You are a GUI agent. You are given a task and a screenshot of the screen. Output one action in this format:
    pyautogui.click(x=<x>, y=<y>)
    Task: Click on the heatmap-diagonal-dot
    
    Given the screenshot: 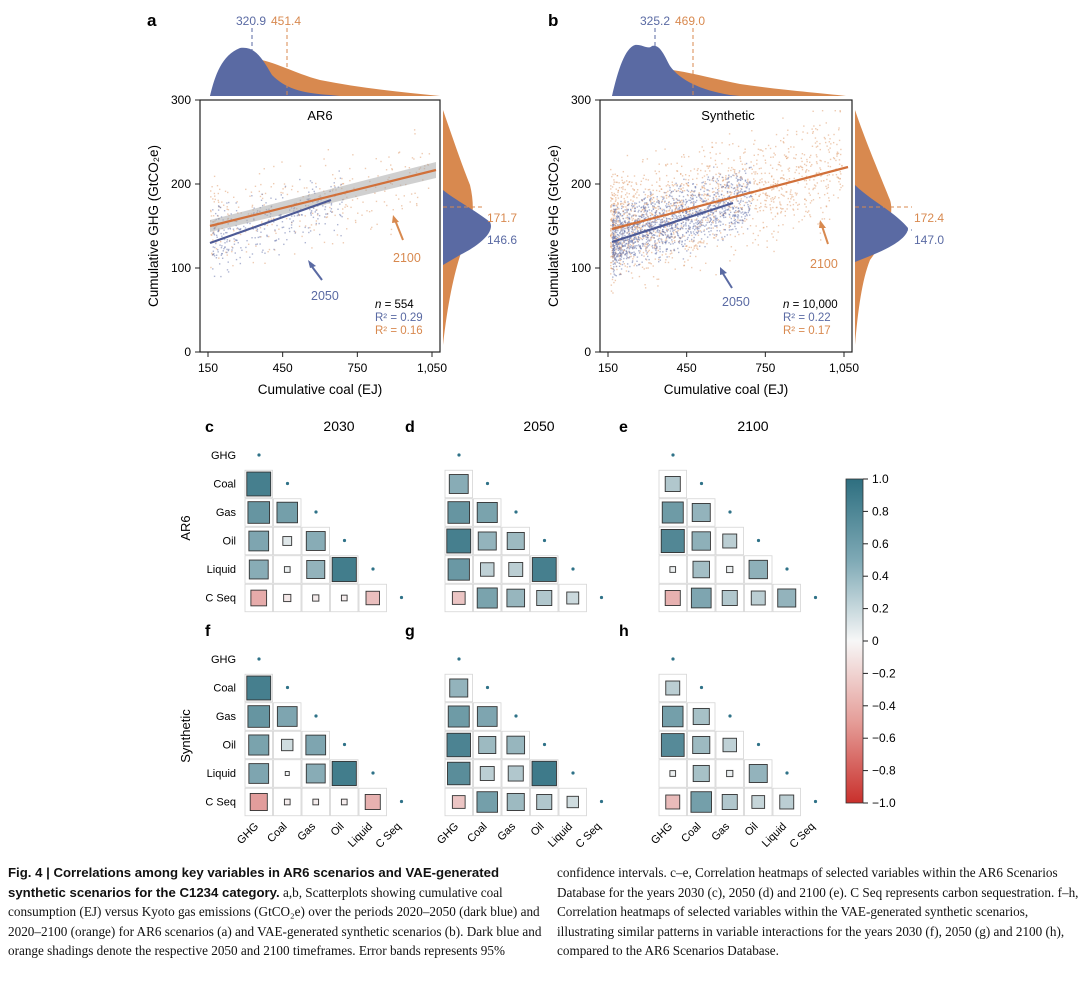 What is the action you would take?
    pyautogui.click(x=815, y=801)
    